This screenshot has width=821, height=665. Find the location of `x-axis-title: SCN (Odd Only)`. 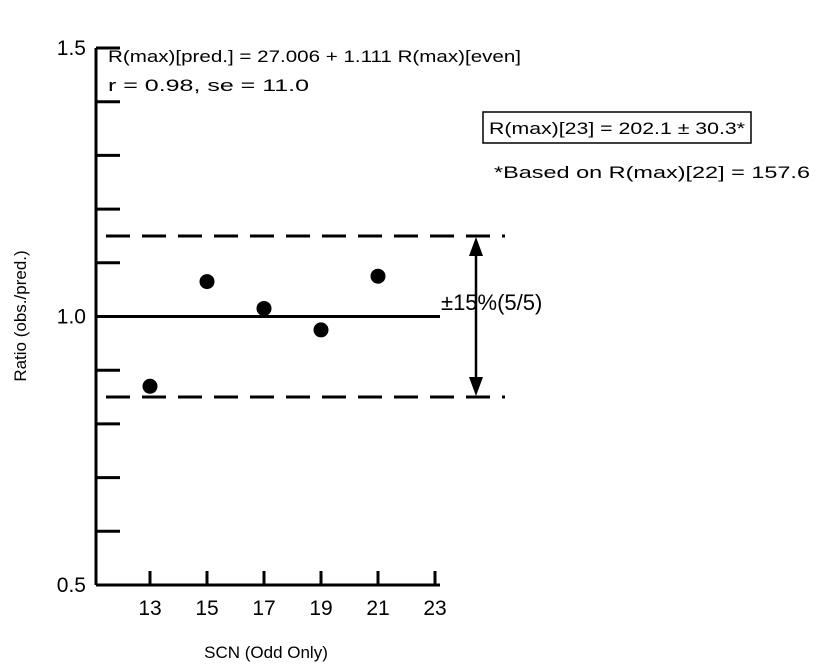

x-axis-title: SCN (Odd Only) is located at coordinates (266, 652).